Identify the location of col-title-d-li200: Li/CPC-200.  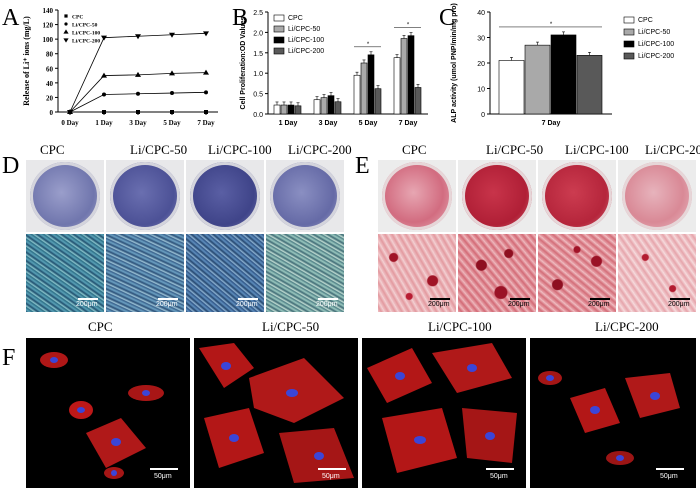
(320, 149).